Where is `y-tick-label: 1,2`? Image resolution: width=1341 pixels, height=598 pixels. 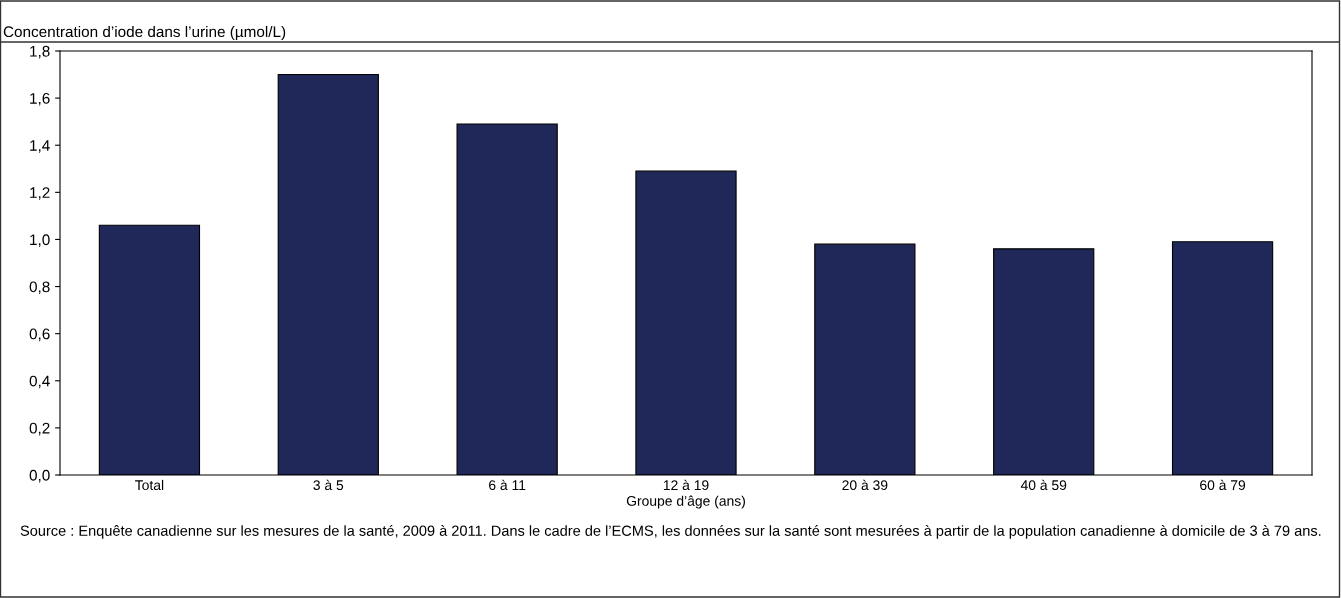
y-tick-label: 1,2 is located at coordinates (40, 193).